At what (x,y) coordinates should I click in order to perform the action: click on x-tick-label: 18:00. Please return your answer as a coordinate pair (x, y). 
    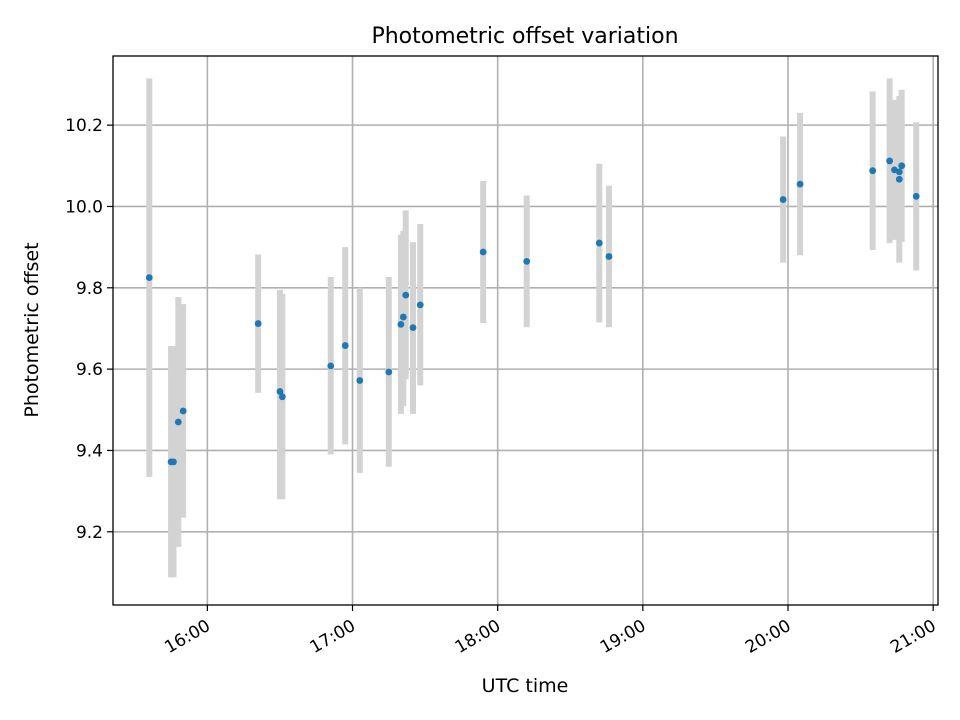
    Looking at the image, I should click on (478, 637).